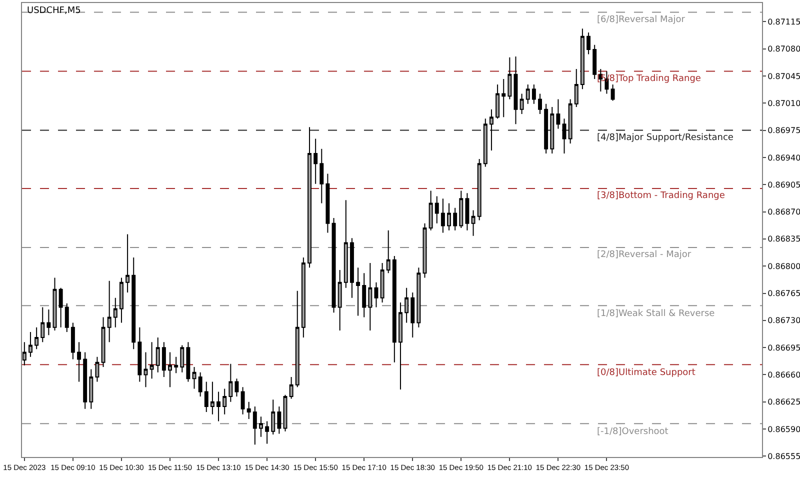  I want to click on ref-line-label: [4/8]Major Support/Resistance, so click(665, 138).